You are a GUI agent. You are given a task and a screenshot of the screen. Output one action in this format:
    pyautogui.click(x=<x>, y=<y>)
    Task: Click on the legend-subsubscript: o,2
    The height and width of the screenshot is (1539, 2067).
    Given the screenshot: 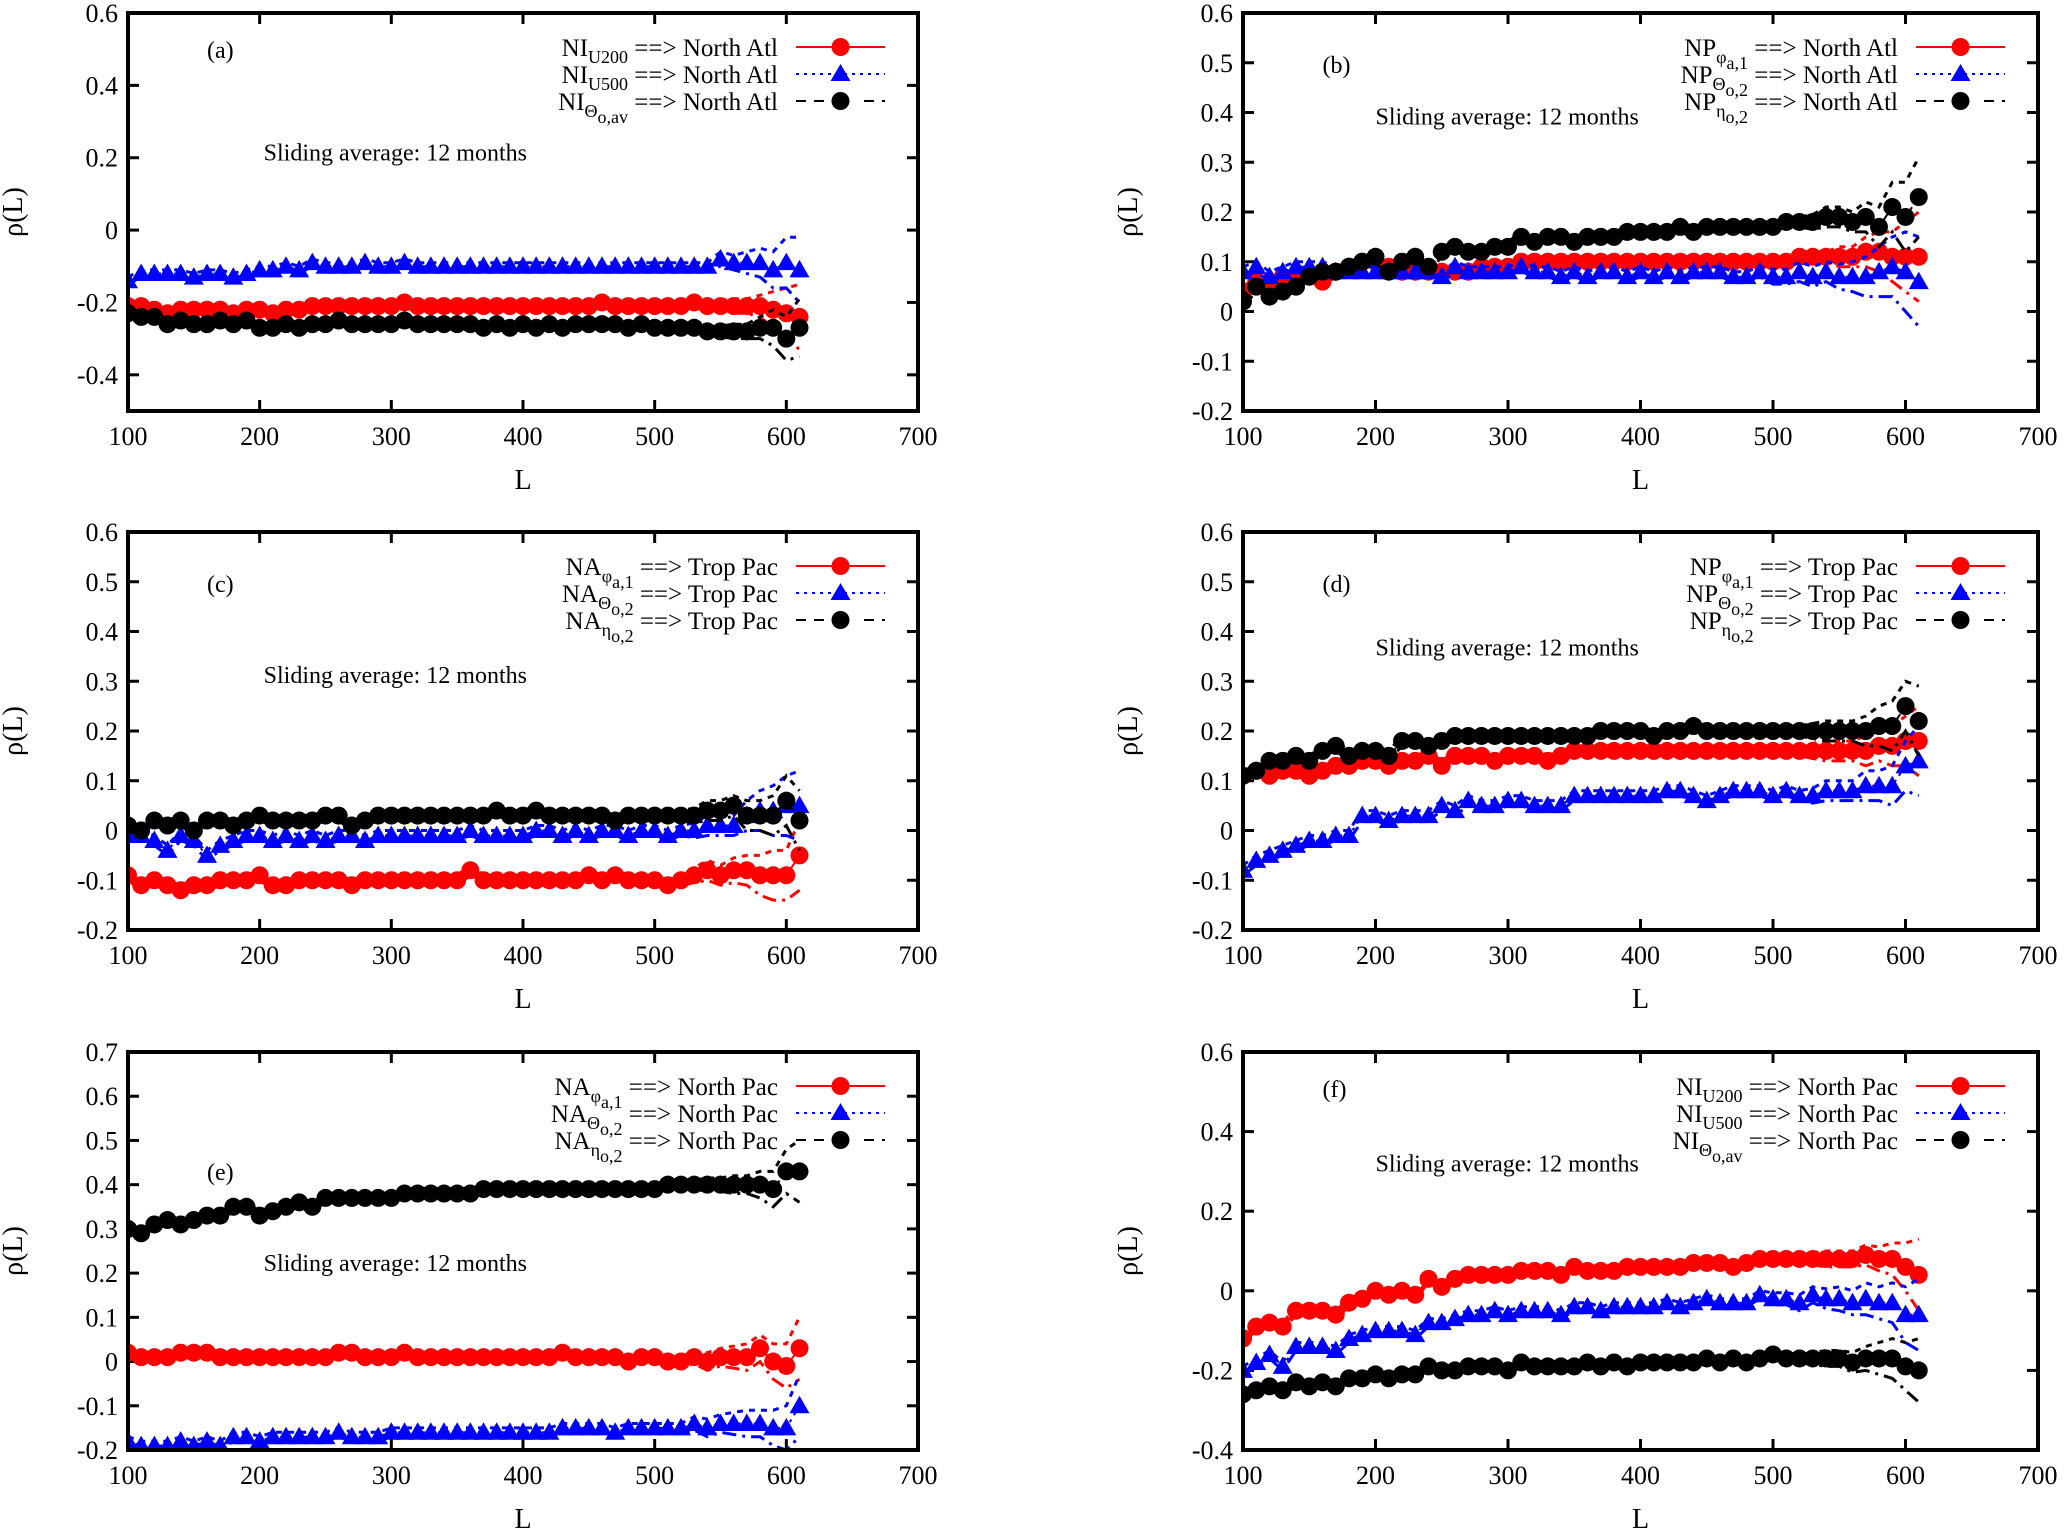 What is the action you would take?
    pyautogui.click(x=611, y=1129)
    